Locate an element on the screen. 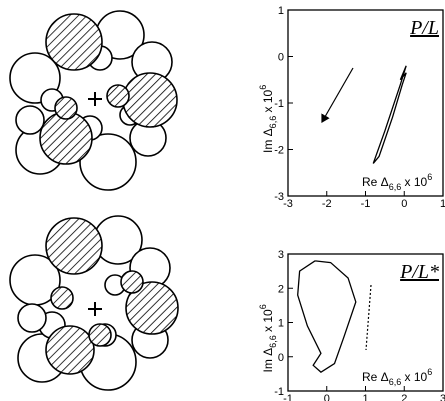 This screenshot has width=445, height=401. panel-title: P/L* is located at coordinates (419, 272).